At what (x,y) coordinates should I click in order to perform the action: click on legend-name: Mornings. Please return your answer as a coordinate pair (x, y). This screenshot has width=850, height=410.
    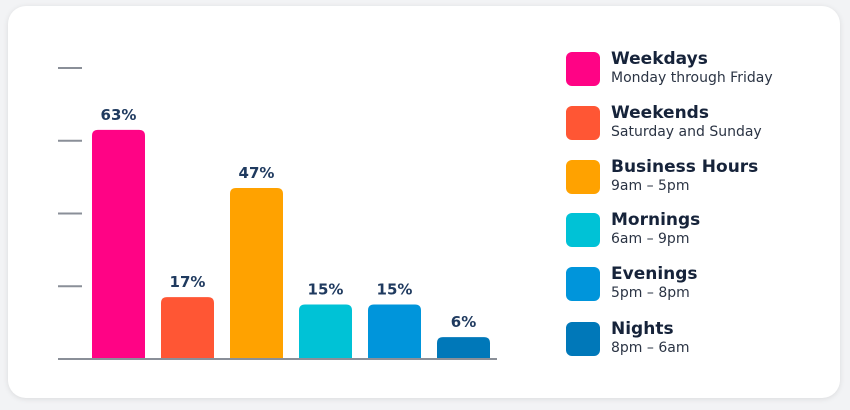
    Looking at the image, I should click on (656, 220).